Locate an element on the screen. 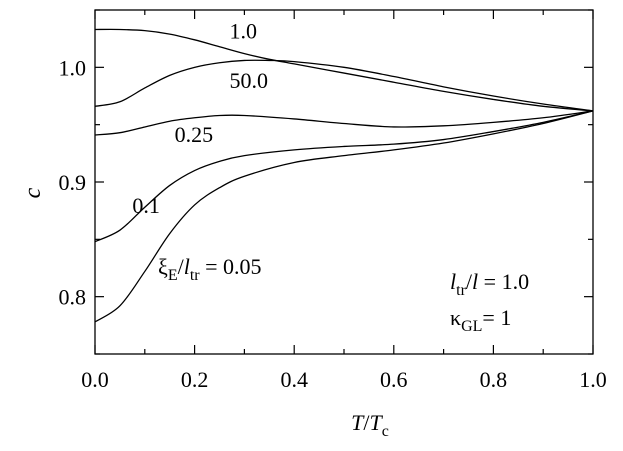 The height and width of the screenshot is (451, 623). x-tick-label: 0.8 is located at coordinates (494, 379).